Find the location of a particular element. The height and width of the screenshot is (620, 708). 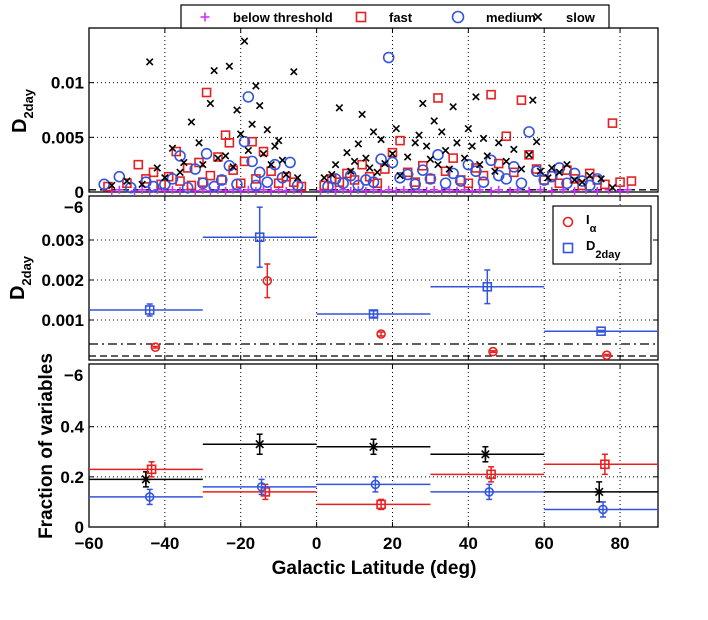

y-tick-label: 0.002 is located at coordinates (62, 280).